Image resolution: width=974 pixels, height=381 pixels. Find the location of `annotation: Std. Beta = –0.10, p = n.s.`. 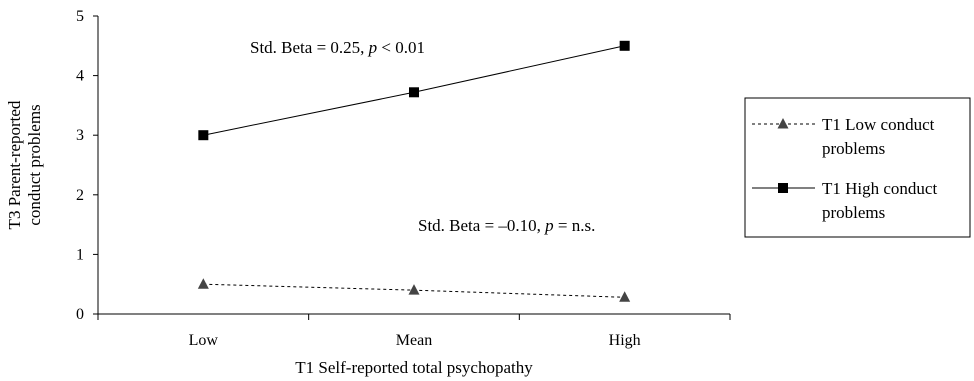

annotation: Std. Beta = –0.10, p = n.s. is located at coordinates (506, 225).